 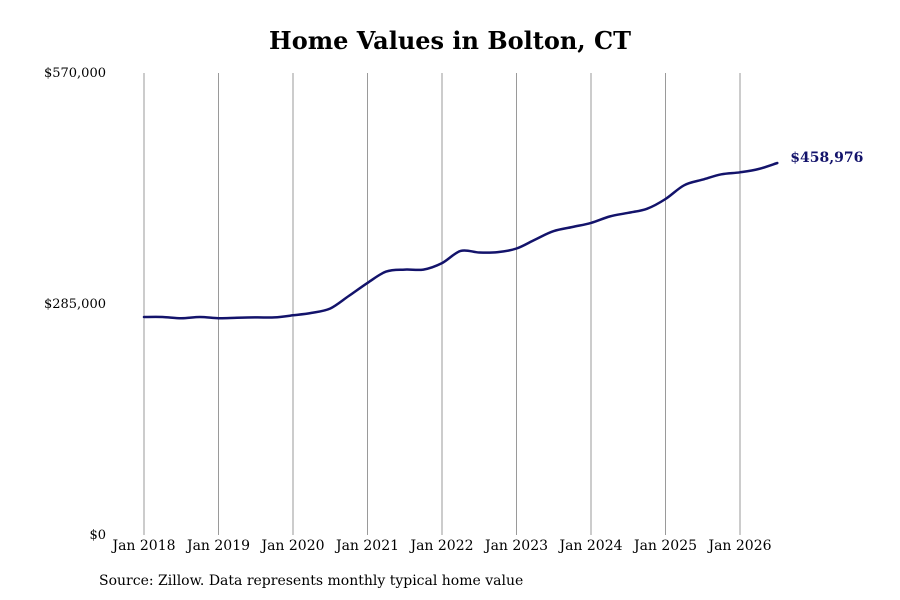 What do you see at coordinates (589, 546) in the screenshot?
I see `x-tick-label: Jan 2024` at bounding box center [589, 546].